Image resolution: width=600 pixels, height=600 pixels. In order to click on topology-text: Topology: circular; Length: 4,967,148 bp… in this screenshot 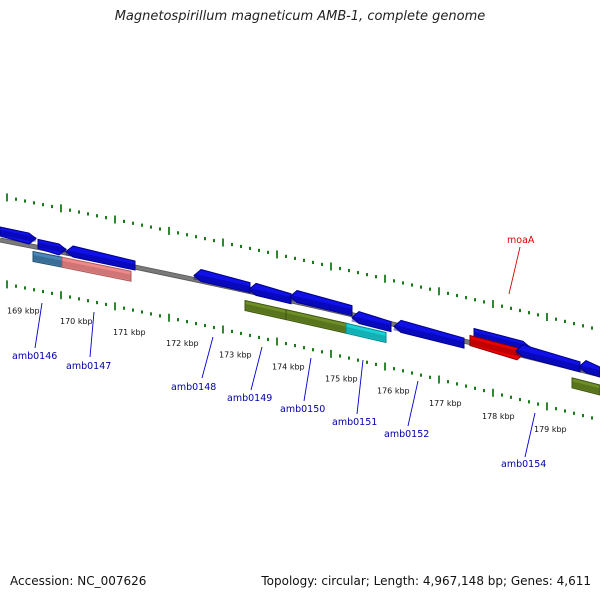, I will do `click(426, 581)`.